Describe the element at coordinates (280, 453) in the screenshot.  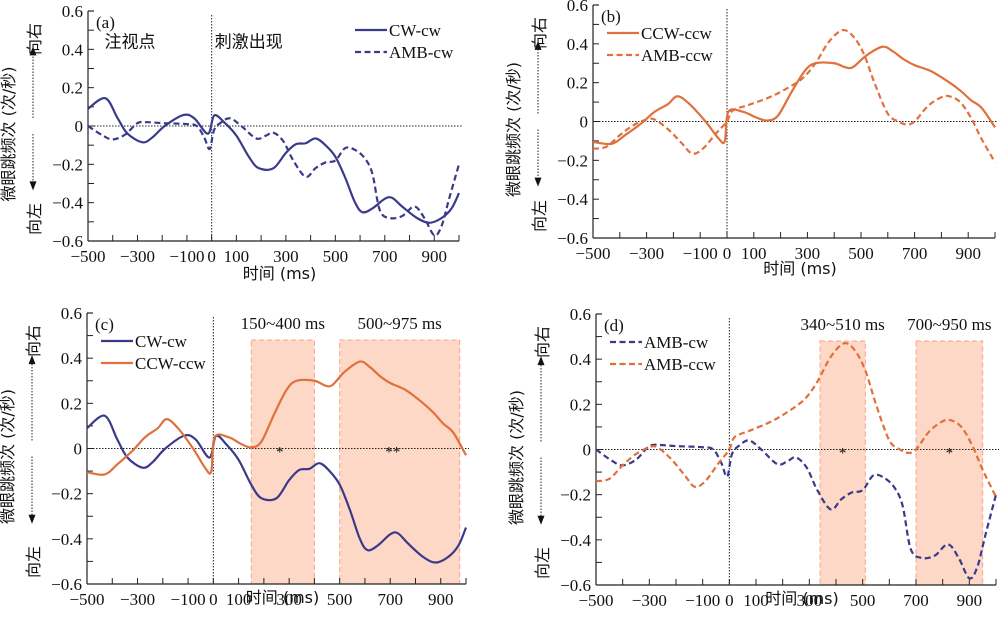
I see `significance-star: *` at that location.